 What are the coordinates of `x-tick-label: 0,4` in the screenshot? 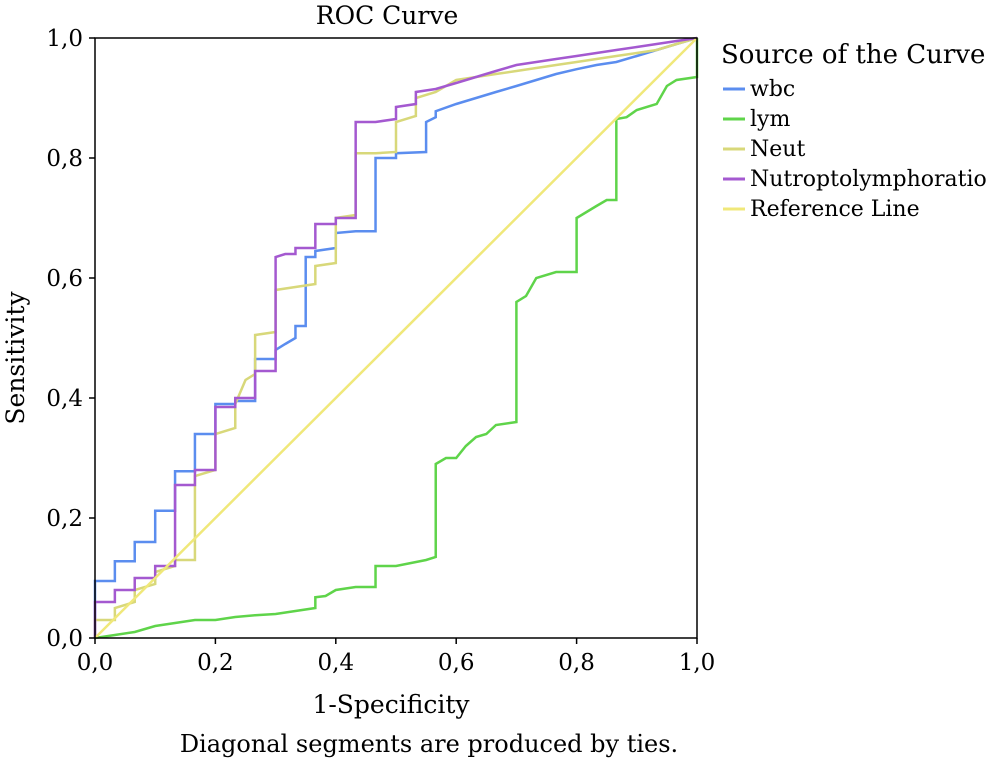 It's located at (336, 663).